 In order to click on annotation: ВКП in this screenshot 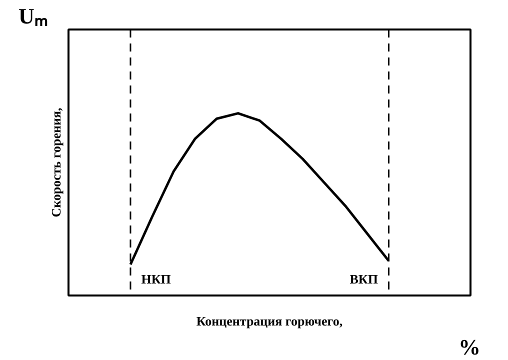, I will do `click(364, 278)`.